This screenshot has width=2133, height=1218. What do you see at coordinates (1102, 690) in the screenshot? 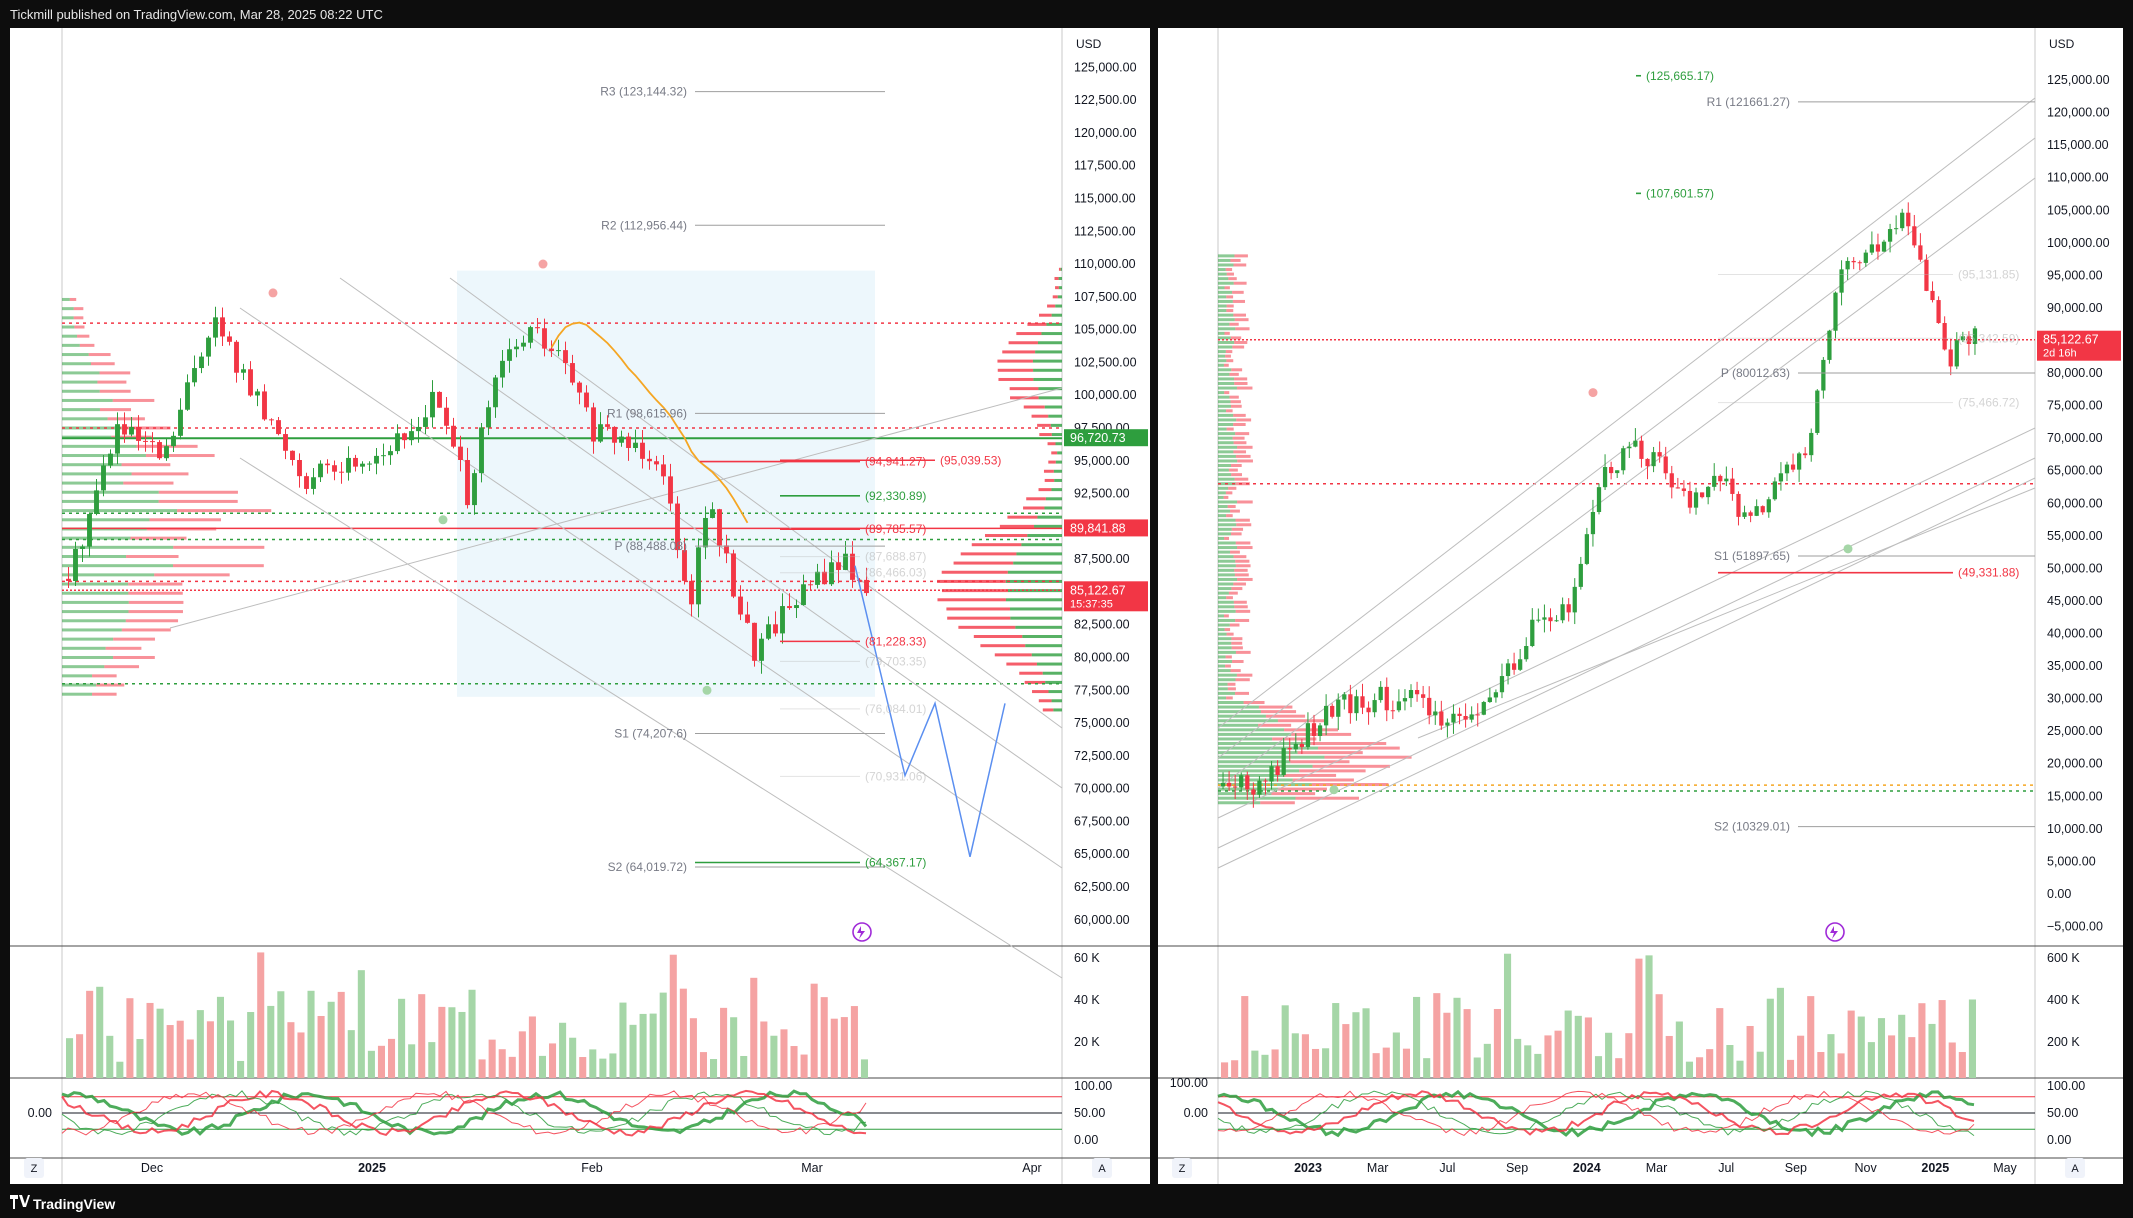
I see `y-tick-label: 77,500.00` at bounding box center [1102, 690].